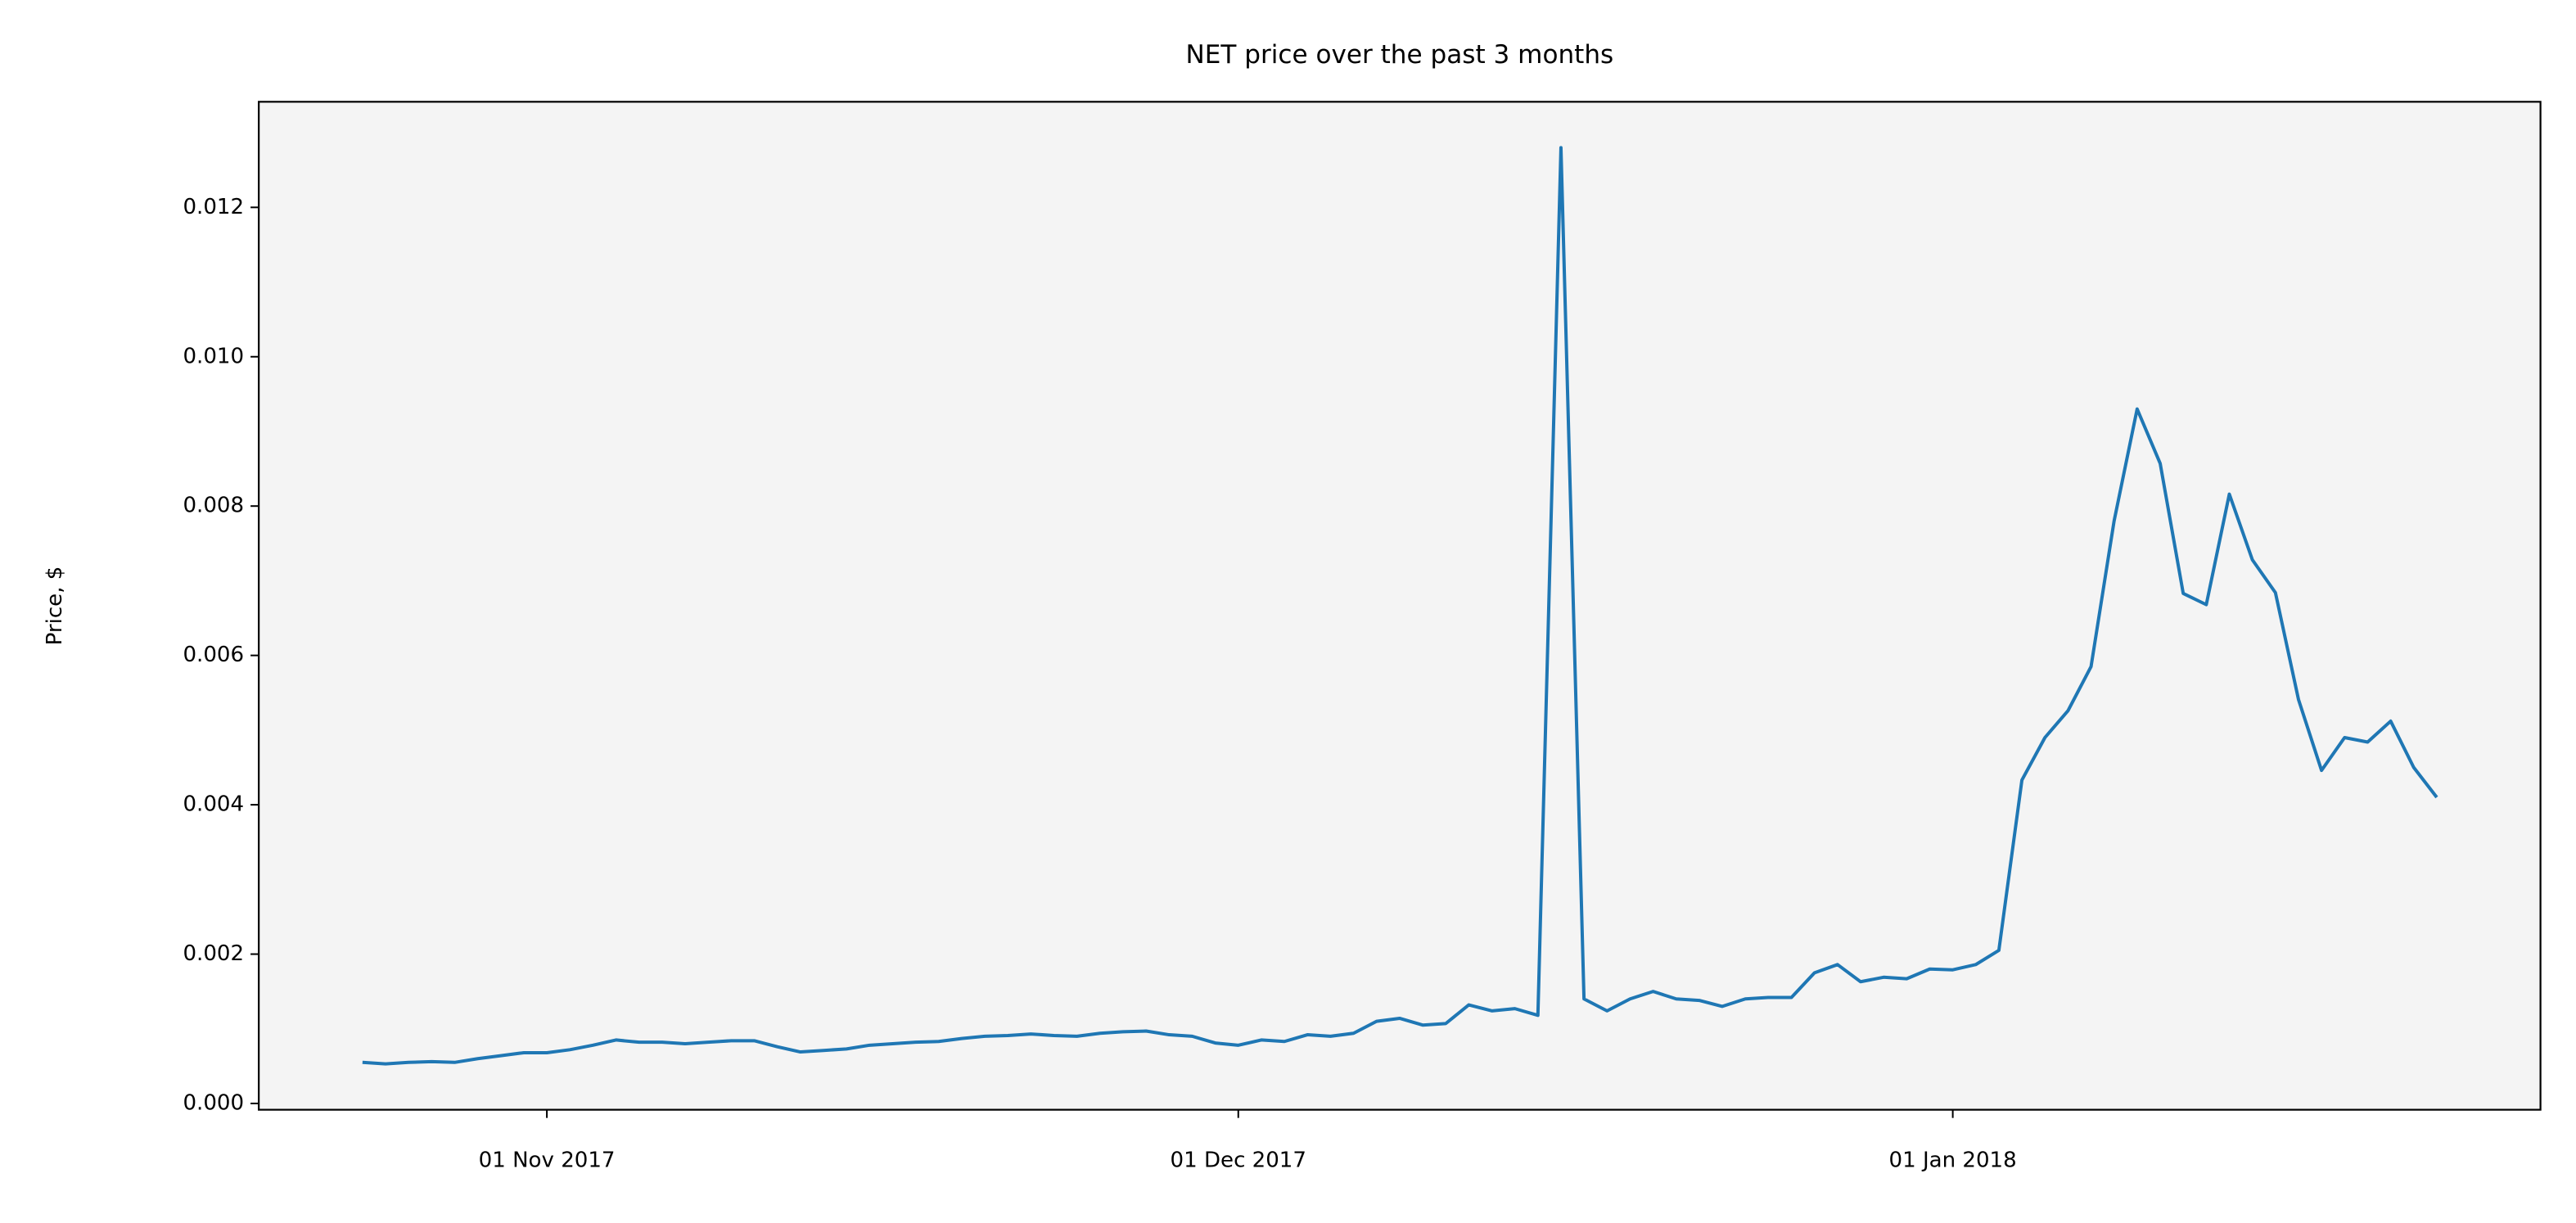  Describe the element at coordinates (1238, 1160) in the screenshot. I see `x-tick-label: 01 Dec 2017` at that location.